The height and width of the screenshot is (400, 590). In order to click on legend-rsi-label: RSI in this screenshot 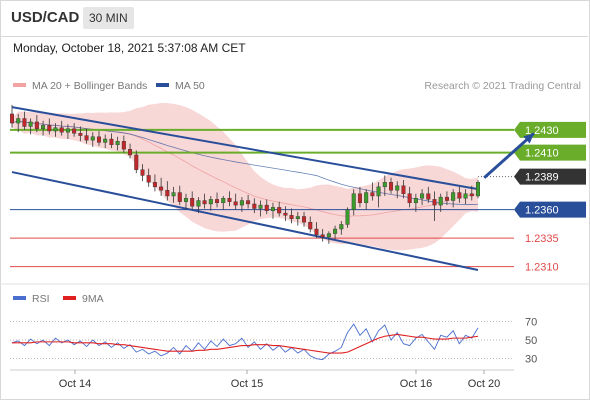, I will do `click(41, 299)`.